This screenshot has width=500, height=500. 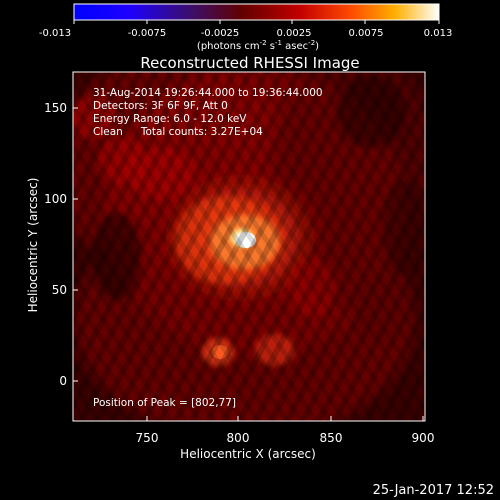 What do you see at coordinates (55, 199) in the screenshot?
I see `y-axis-tick-label: 100` at bounding box center [55, 199].